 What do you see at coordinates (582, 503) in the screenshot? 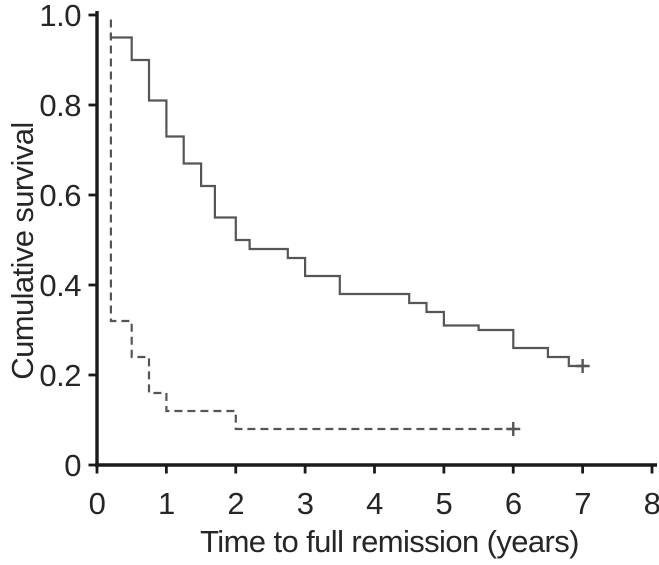
I see `x-tick-label: 7` at bounding box center [582, 503].